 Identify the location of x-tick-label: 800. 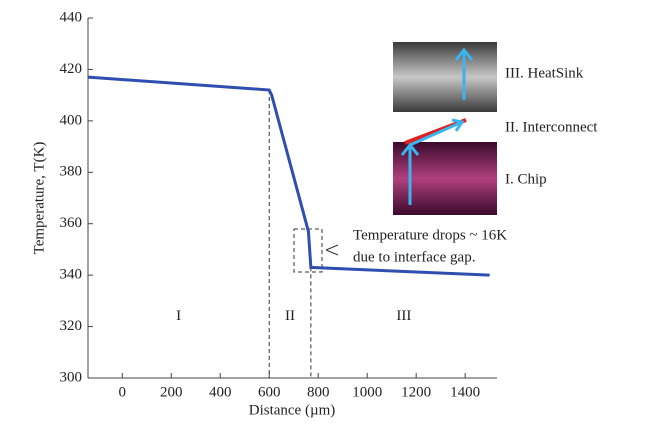
(318, 392).